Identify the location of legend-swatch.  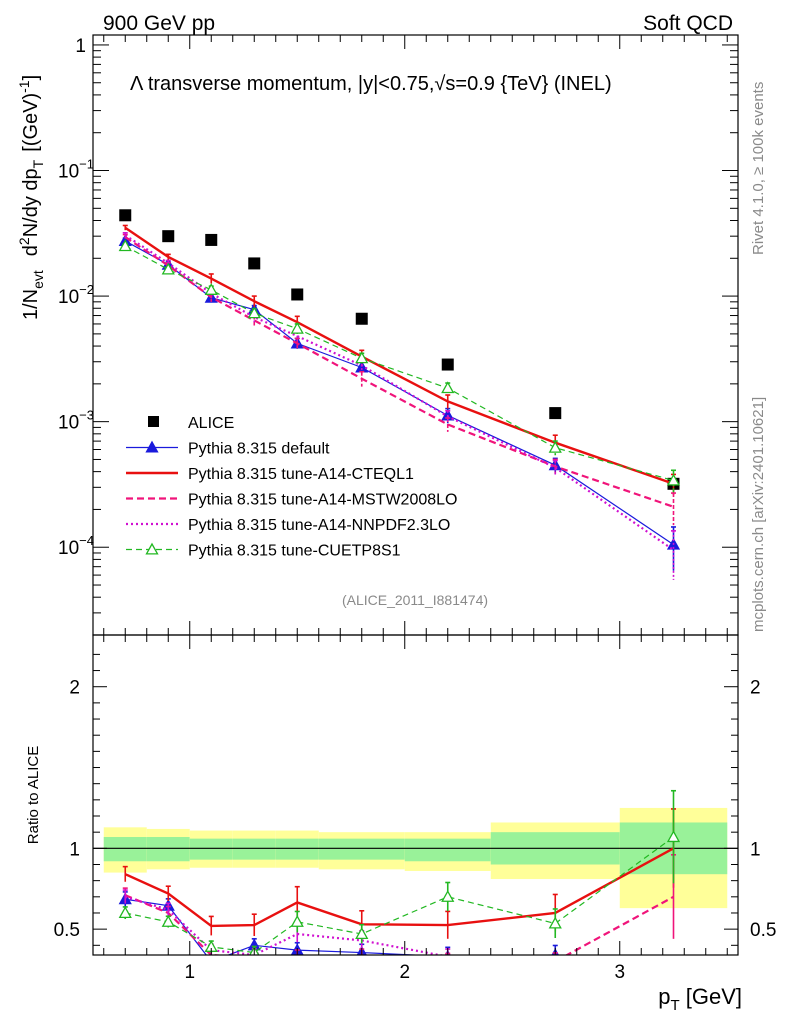
(153, 421).